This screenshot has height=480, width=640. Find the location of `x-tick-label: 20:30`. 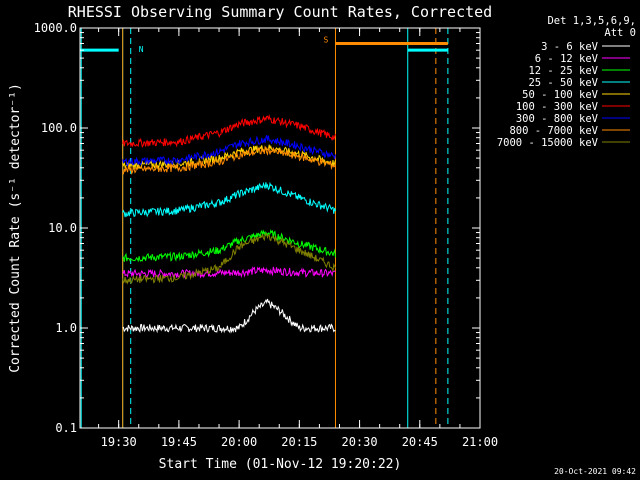

x-tick-label: 20:30 is located at coordinates (359, 442).